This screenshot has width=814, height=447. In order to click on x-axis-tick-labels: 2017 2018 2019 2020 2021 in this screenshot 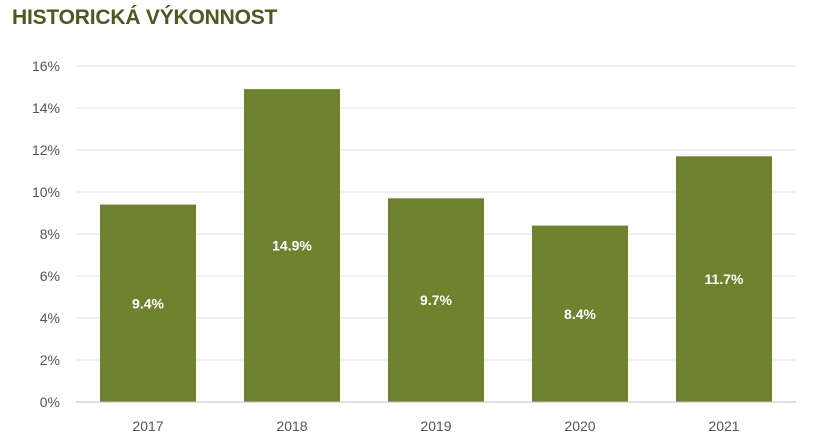, I will do `click(435, 426)`.